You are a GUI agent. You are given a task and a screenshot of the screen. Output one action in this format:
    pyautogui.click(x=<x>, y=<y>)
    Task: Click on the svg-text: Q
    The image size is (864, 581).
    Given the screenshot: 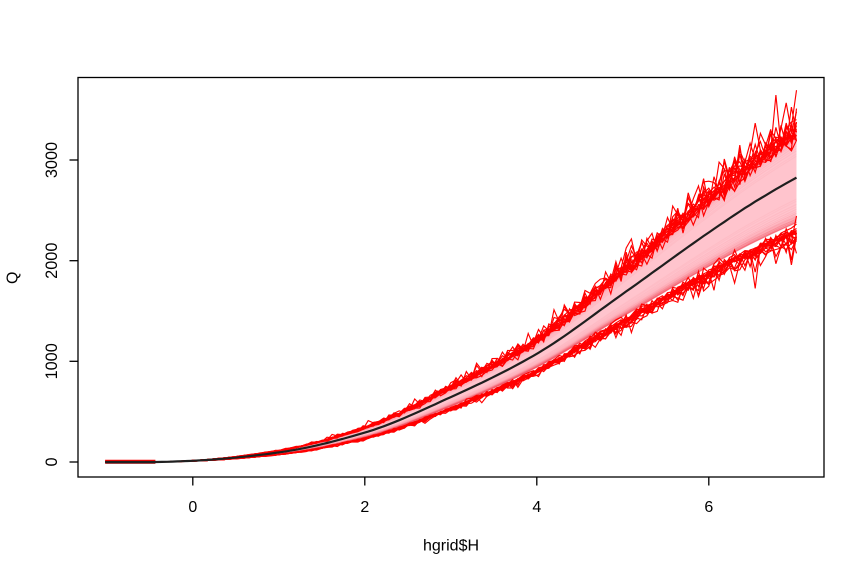 What is the action you would take?
    pyautogui.click(x=13, y=278)
    